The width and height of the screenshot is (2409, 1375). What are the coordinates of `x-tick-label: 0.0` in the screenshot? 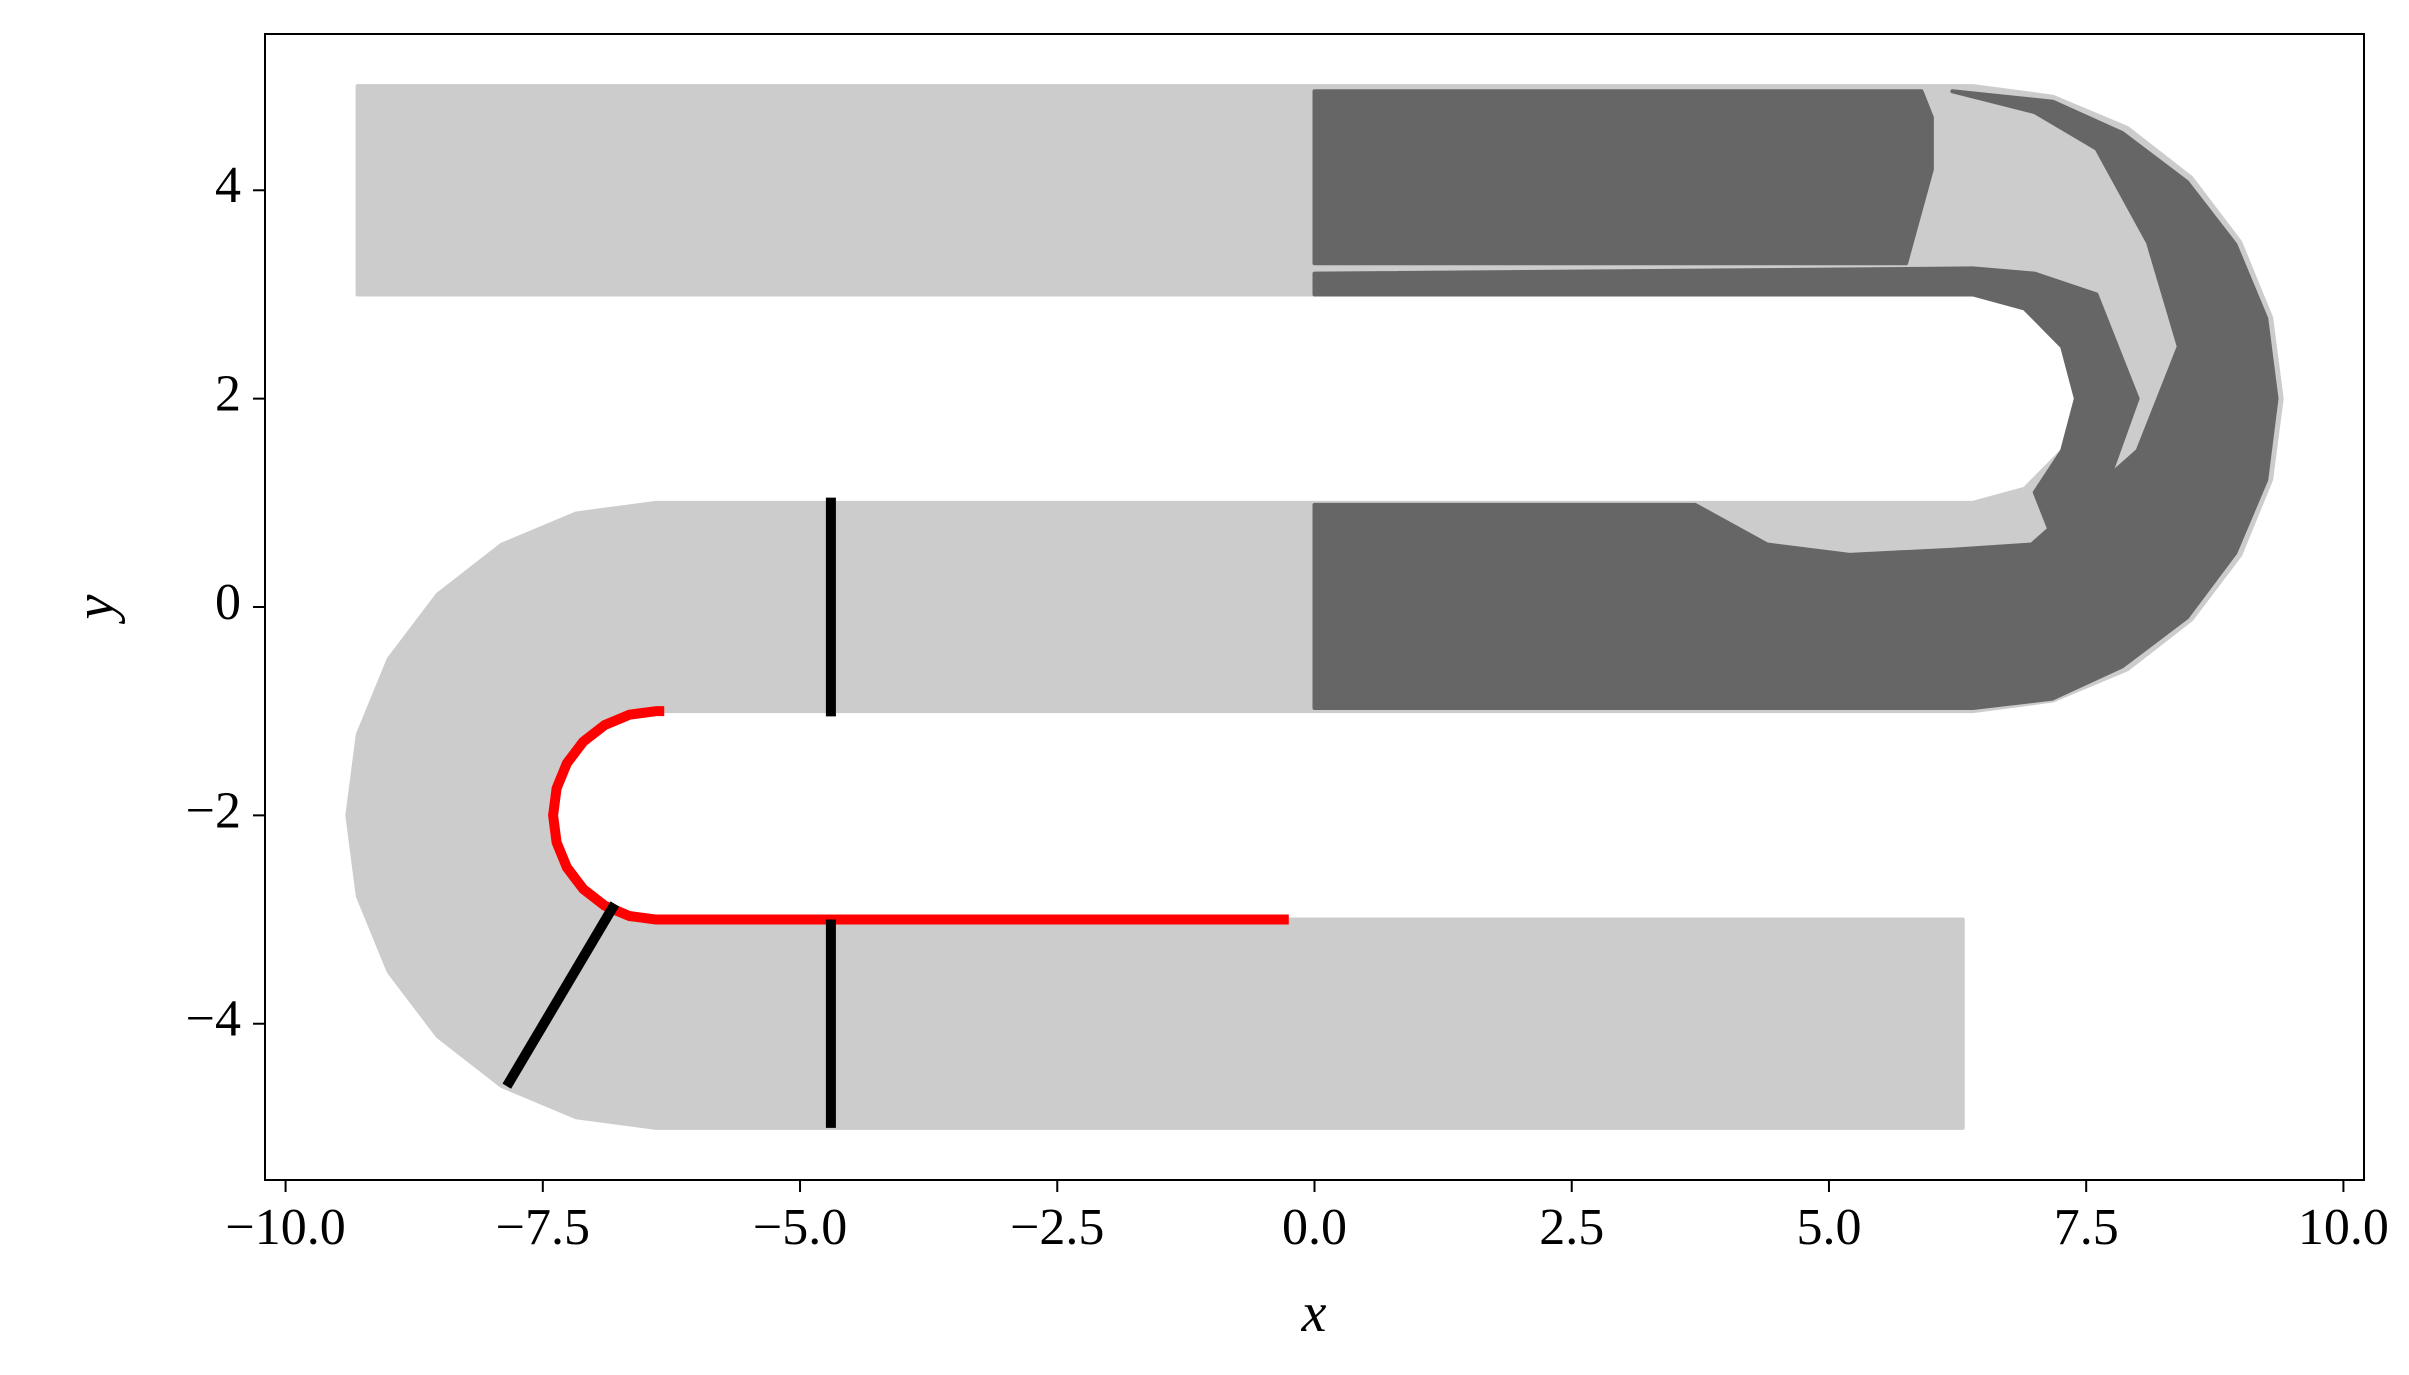 It's located at (1314, 1227).